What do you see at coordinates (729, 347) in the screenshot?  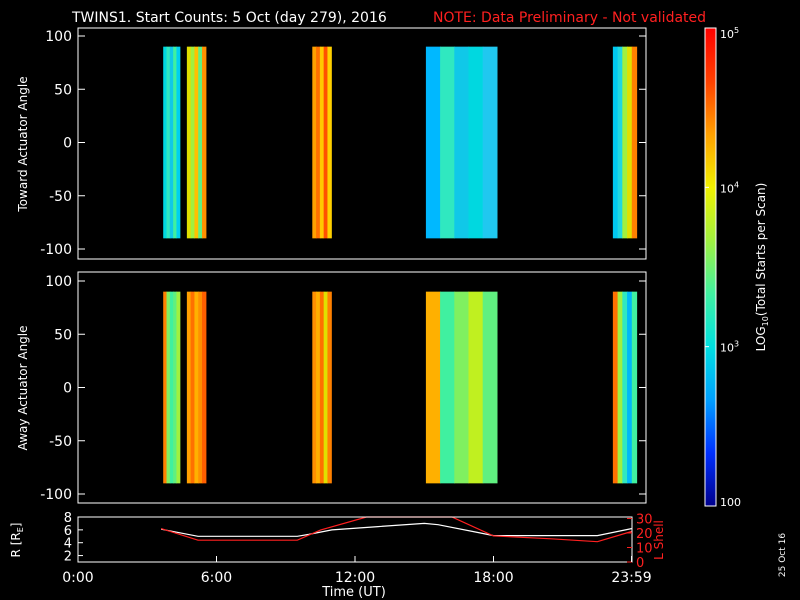 I see `colorbar-tick-label: 10³` at bounding box center [729, 347].